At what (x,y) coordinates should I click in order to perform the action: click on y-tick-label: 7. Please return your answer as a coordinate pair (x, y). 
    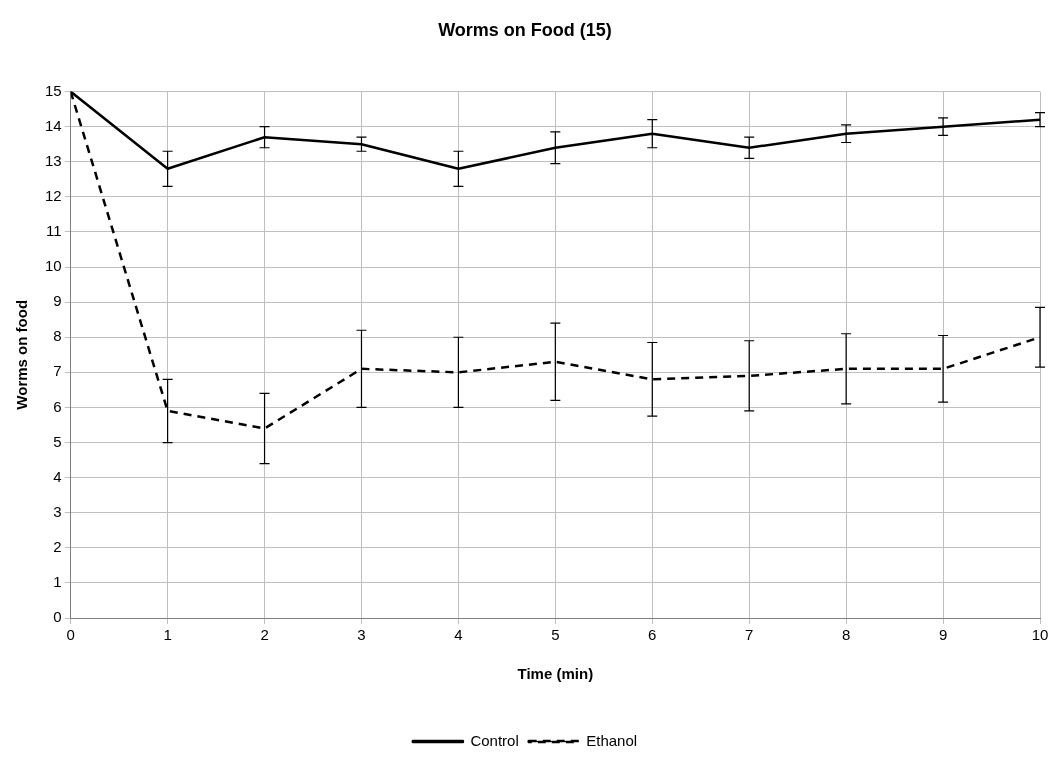
    Looking at the image, I should click on (57, 371).